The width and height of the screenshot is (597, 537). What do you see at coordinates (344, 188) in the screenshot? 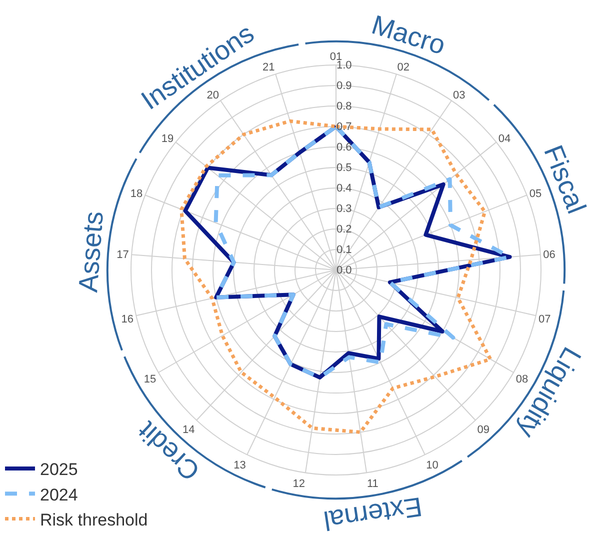
I see `y-tick-label: 0.4` at bounding box center [344, 188].